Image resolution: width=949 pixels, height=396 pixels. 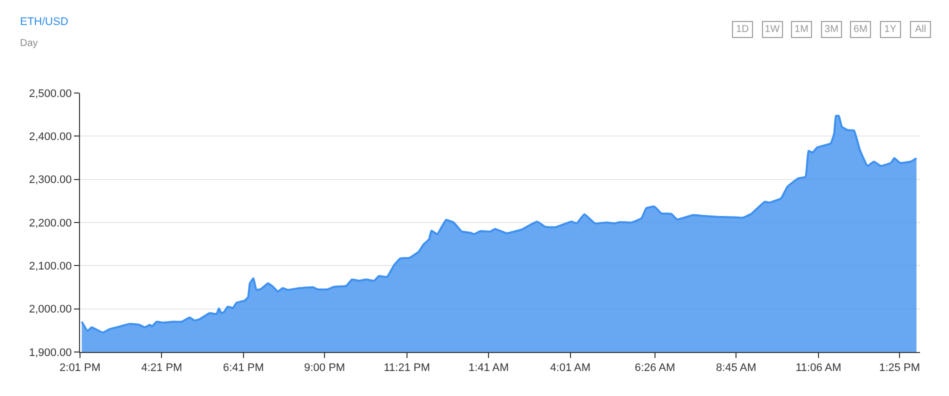 I want to click on x-tick-label: 11:06 AM, so click(x=819, y=368).